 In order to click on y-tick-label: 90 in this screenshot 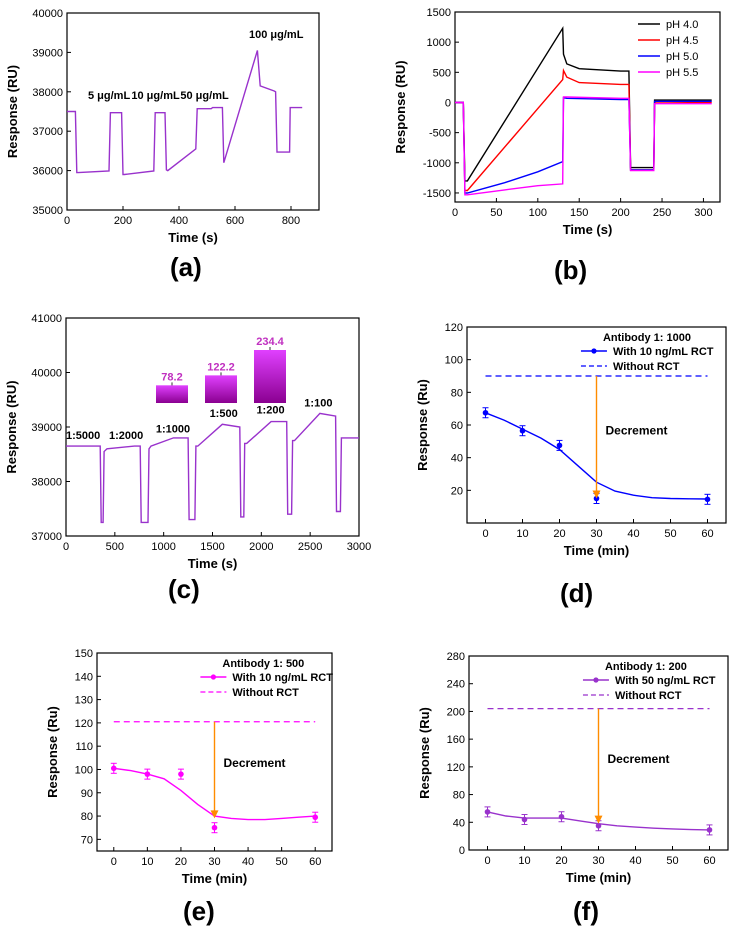, I will do `click(87, 794)`.